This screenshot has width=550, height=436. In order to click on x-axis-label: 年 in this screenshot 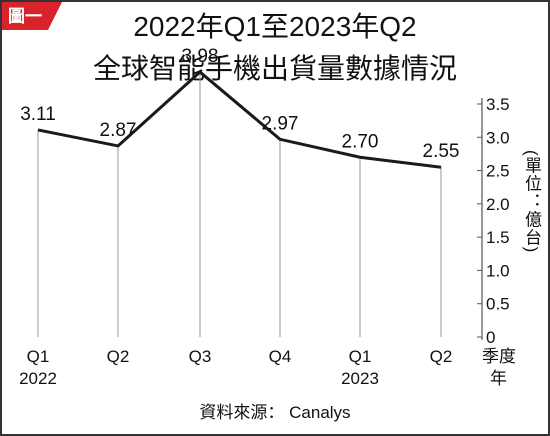, I will do `click(498, 378)`.